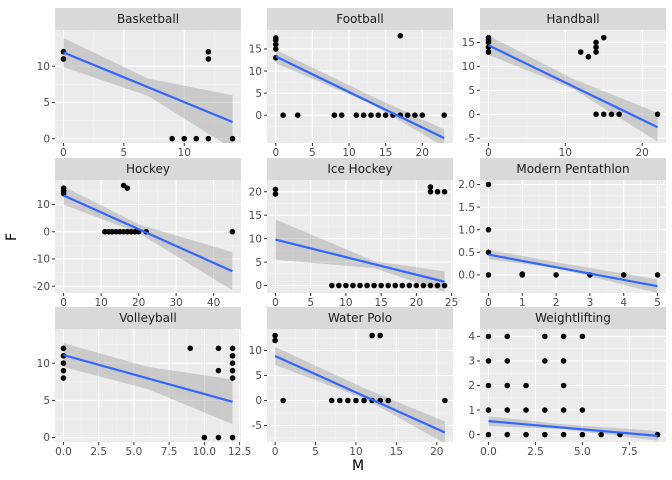  What do you see at coordinates (466, 208) in the screenshot?
I see `y-tick-label: 1.5` at bounding box center [466, 208].